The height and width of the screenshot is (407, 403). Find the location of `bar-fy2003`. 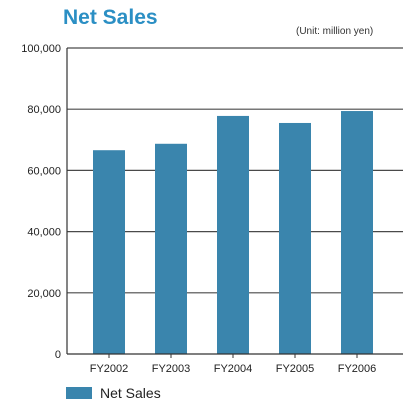

bar-fy2003 is located at coordinates (171, 248).